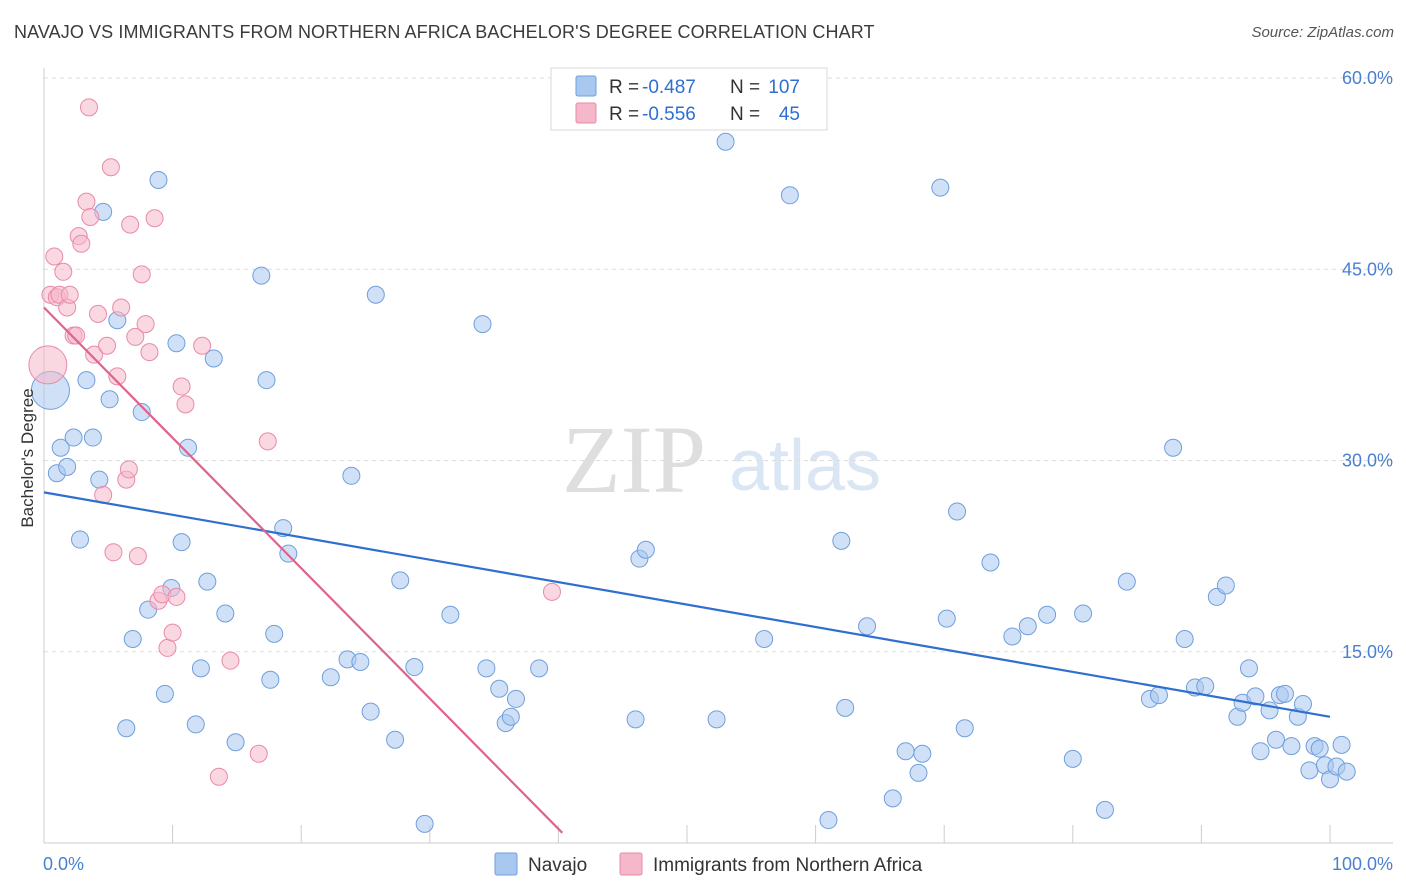 The height and width of the screenshot is (892, 1406). I want to click on legend-r-value: -0.487, so click(669, 87).